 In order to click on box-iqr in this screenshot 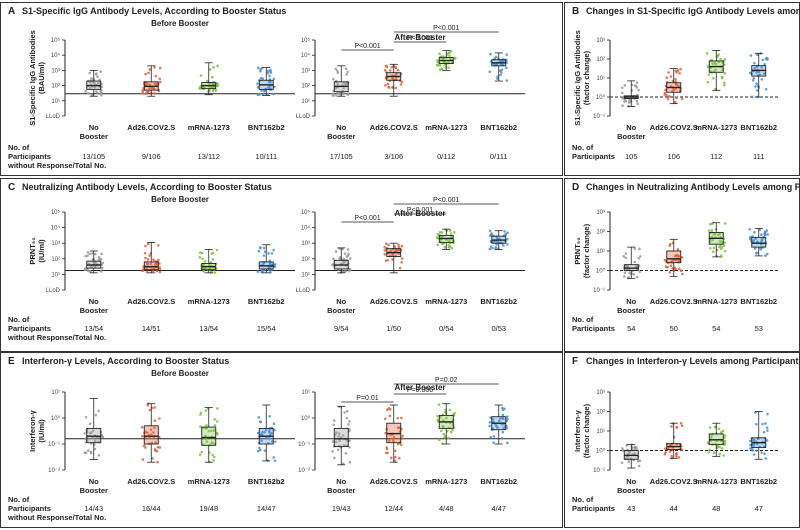, I will do `click(759, 242)`.